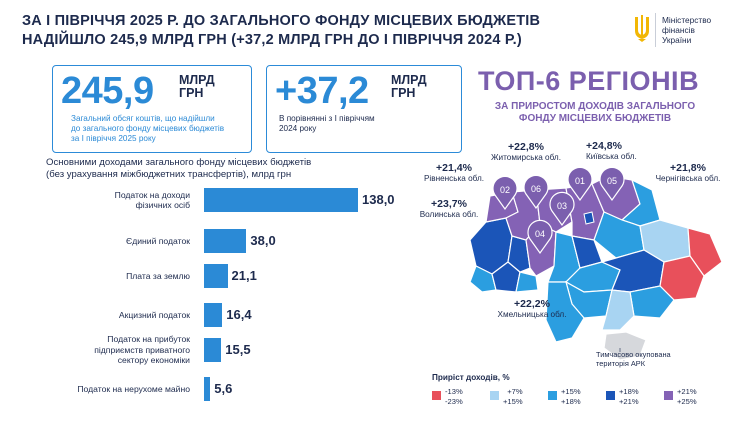 The width and height of the screenshot is (750, 422). What do you see at coordinates (526, 147) in the screenshot?
I see `callout-zhytomyr-pct: +22,8%` at bounding box center [526, 147].